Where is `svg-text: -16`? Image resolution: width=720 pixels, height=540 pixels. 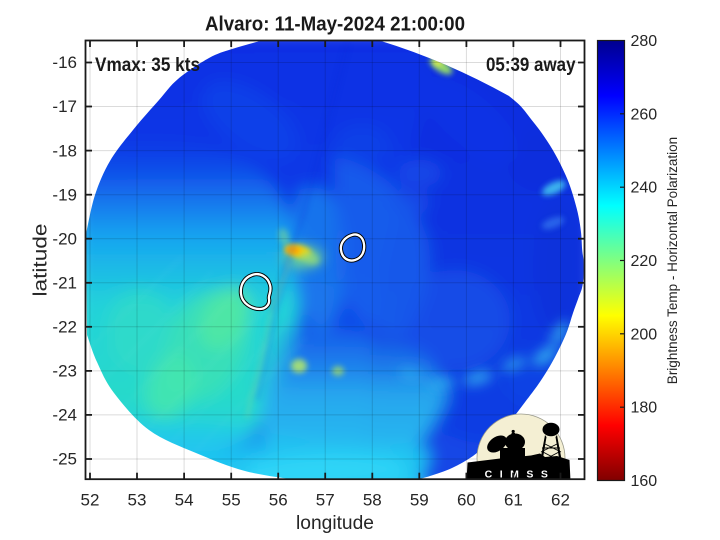 svg-text: -16 is located at coordinates (64, 62).